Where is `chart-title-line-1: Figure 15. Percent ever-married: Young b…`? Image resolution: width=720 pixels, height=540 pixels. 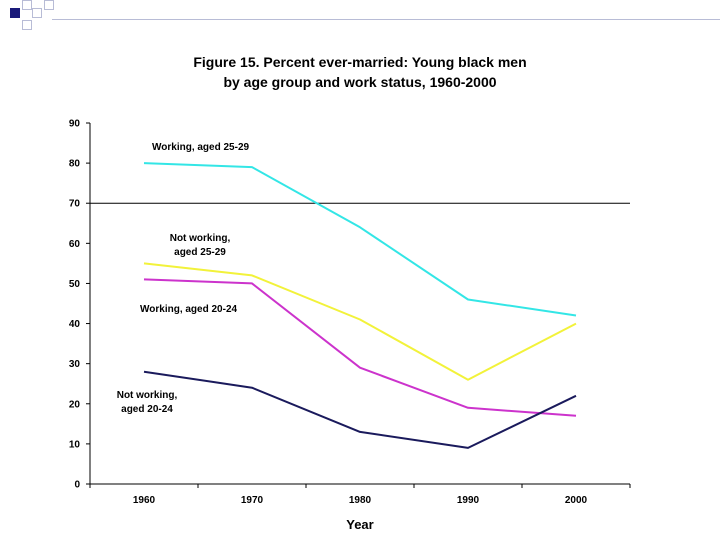
chart-title-line-1: Figure 15. Percent ever-married: Young b… is located at coordinates (360, 62).